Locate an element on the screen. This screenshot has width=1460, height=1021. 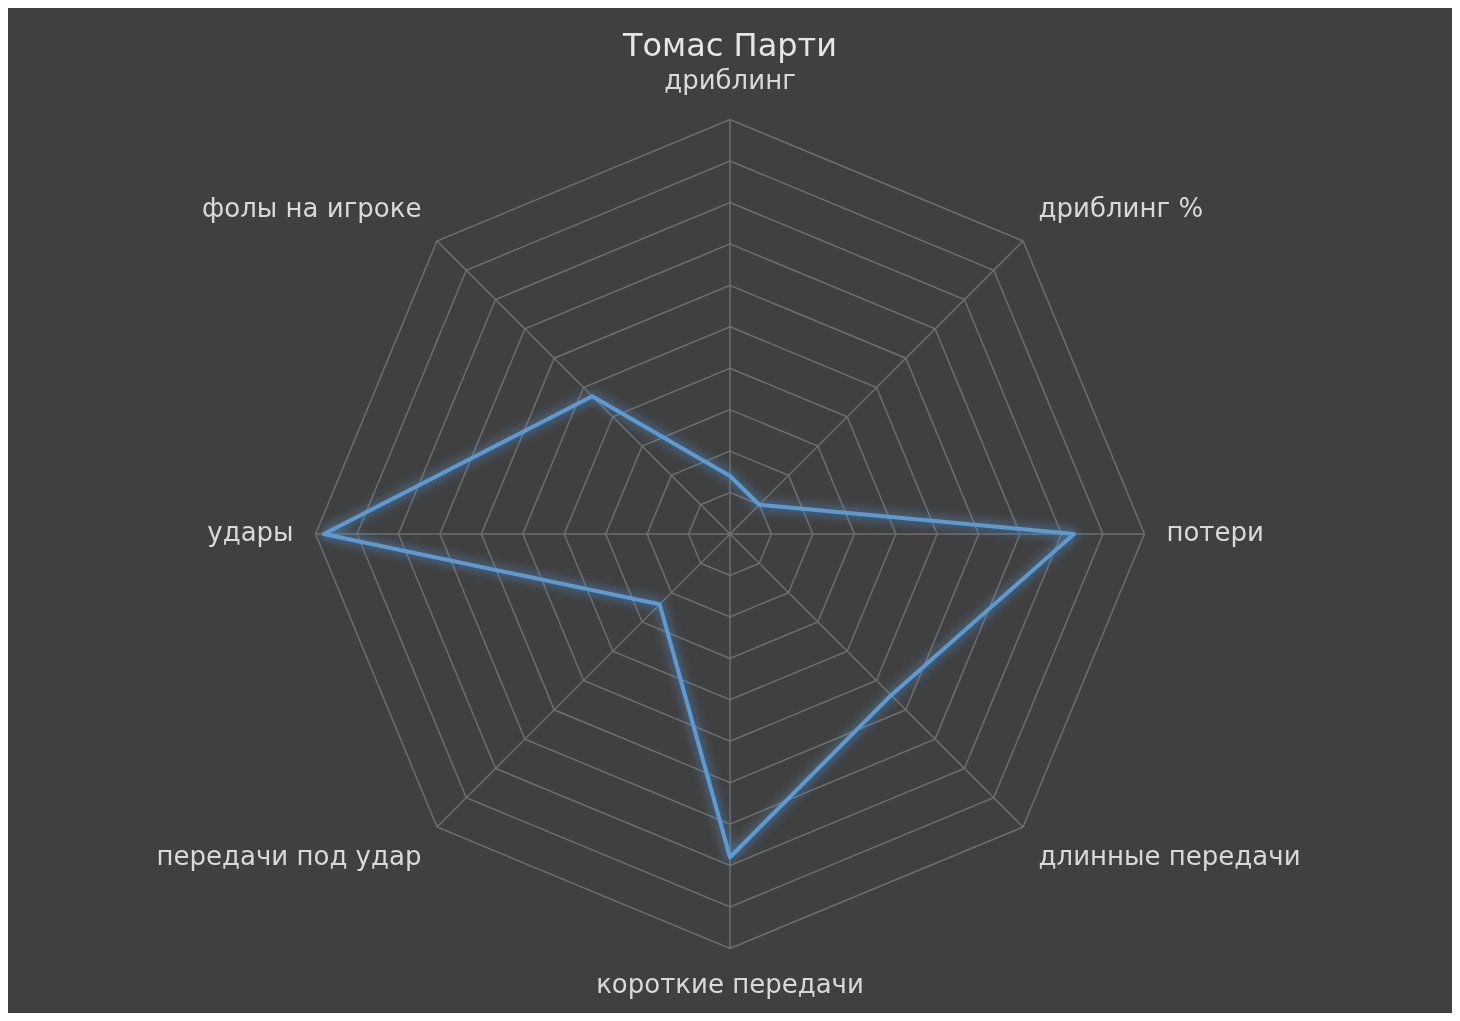
spoke-label: фолы на игроке is located at coordinates (312, 207).